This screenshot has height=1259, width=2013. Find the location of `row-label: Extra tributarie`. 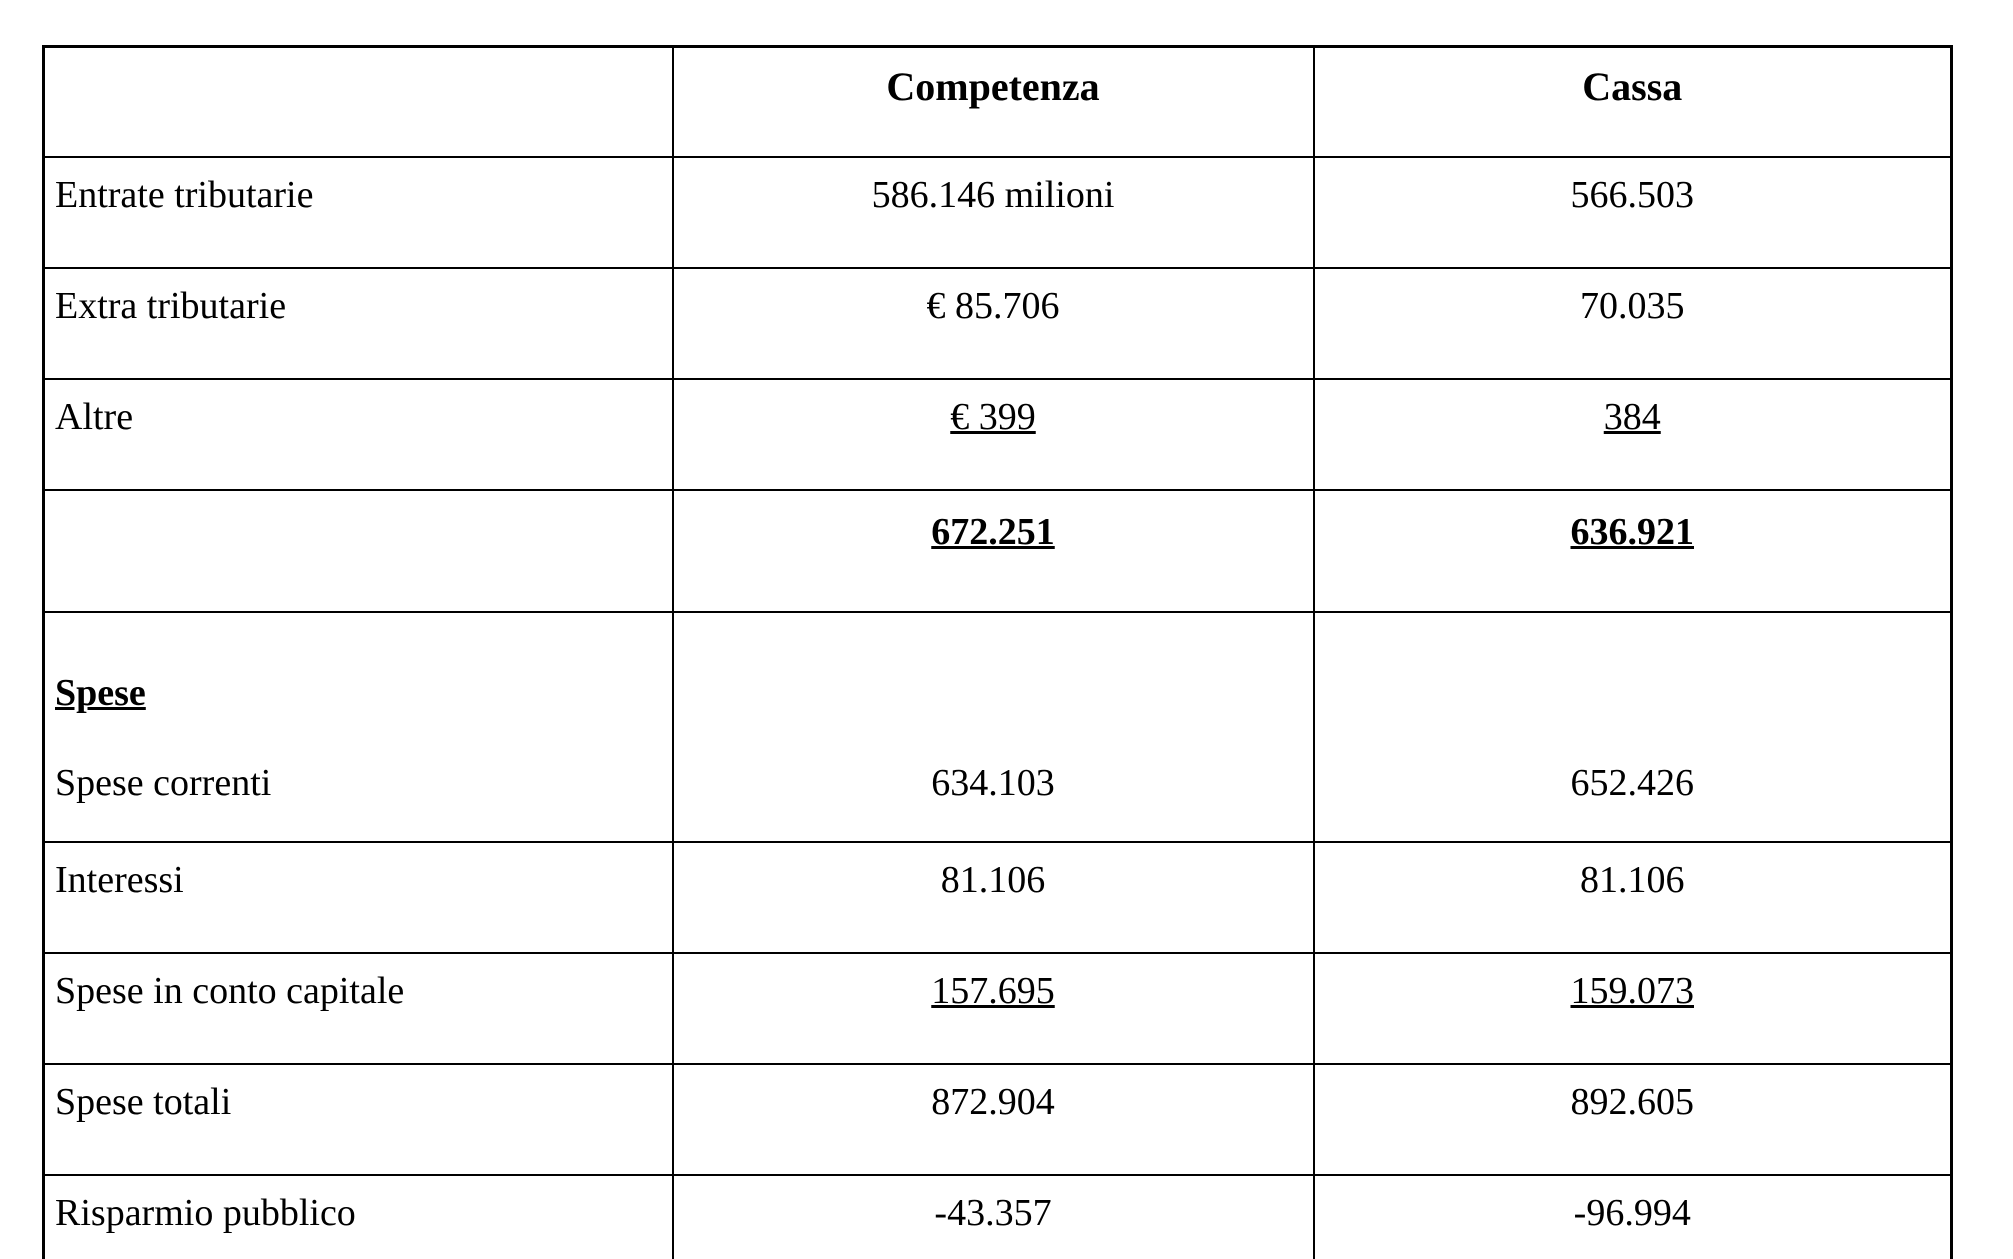

row-label: Extra tributarie is located at coordinates (358, 323).